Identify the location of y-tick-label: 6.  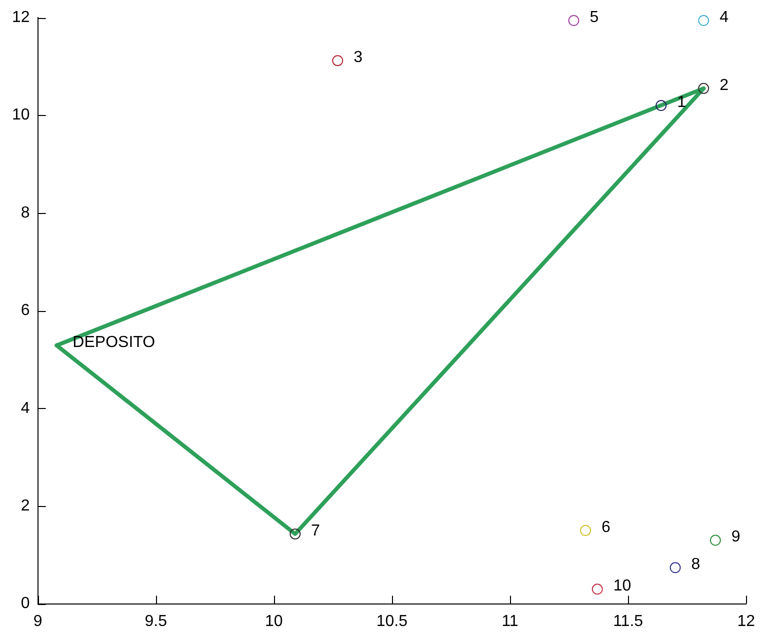
(25, 311).